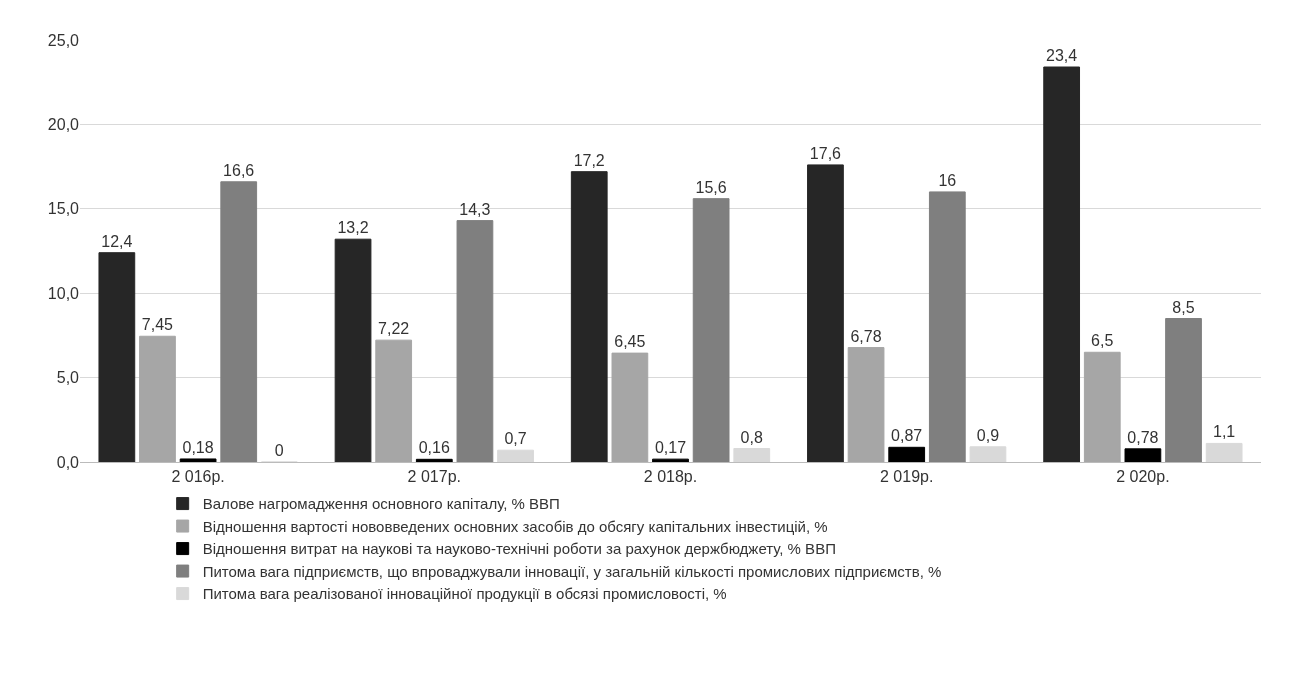 This screenshot has height=682, width=1301. I want to click on y-tick-label: 5,0, so click(68, 378).